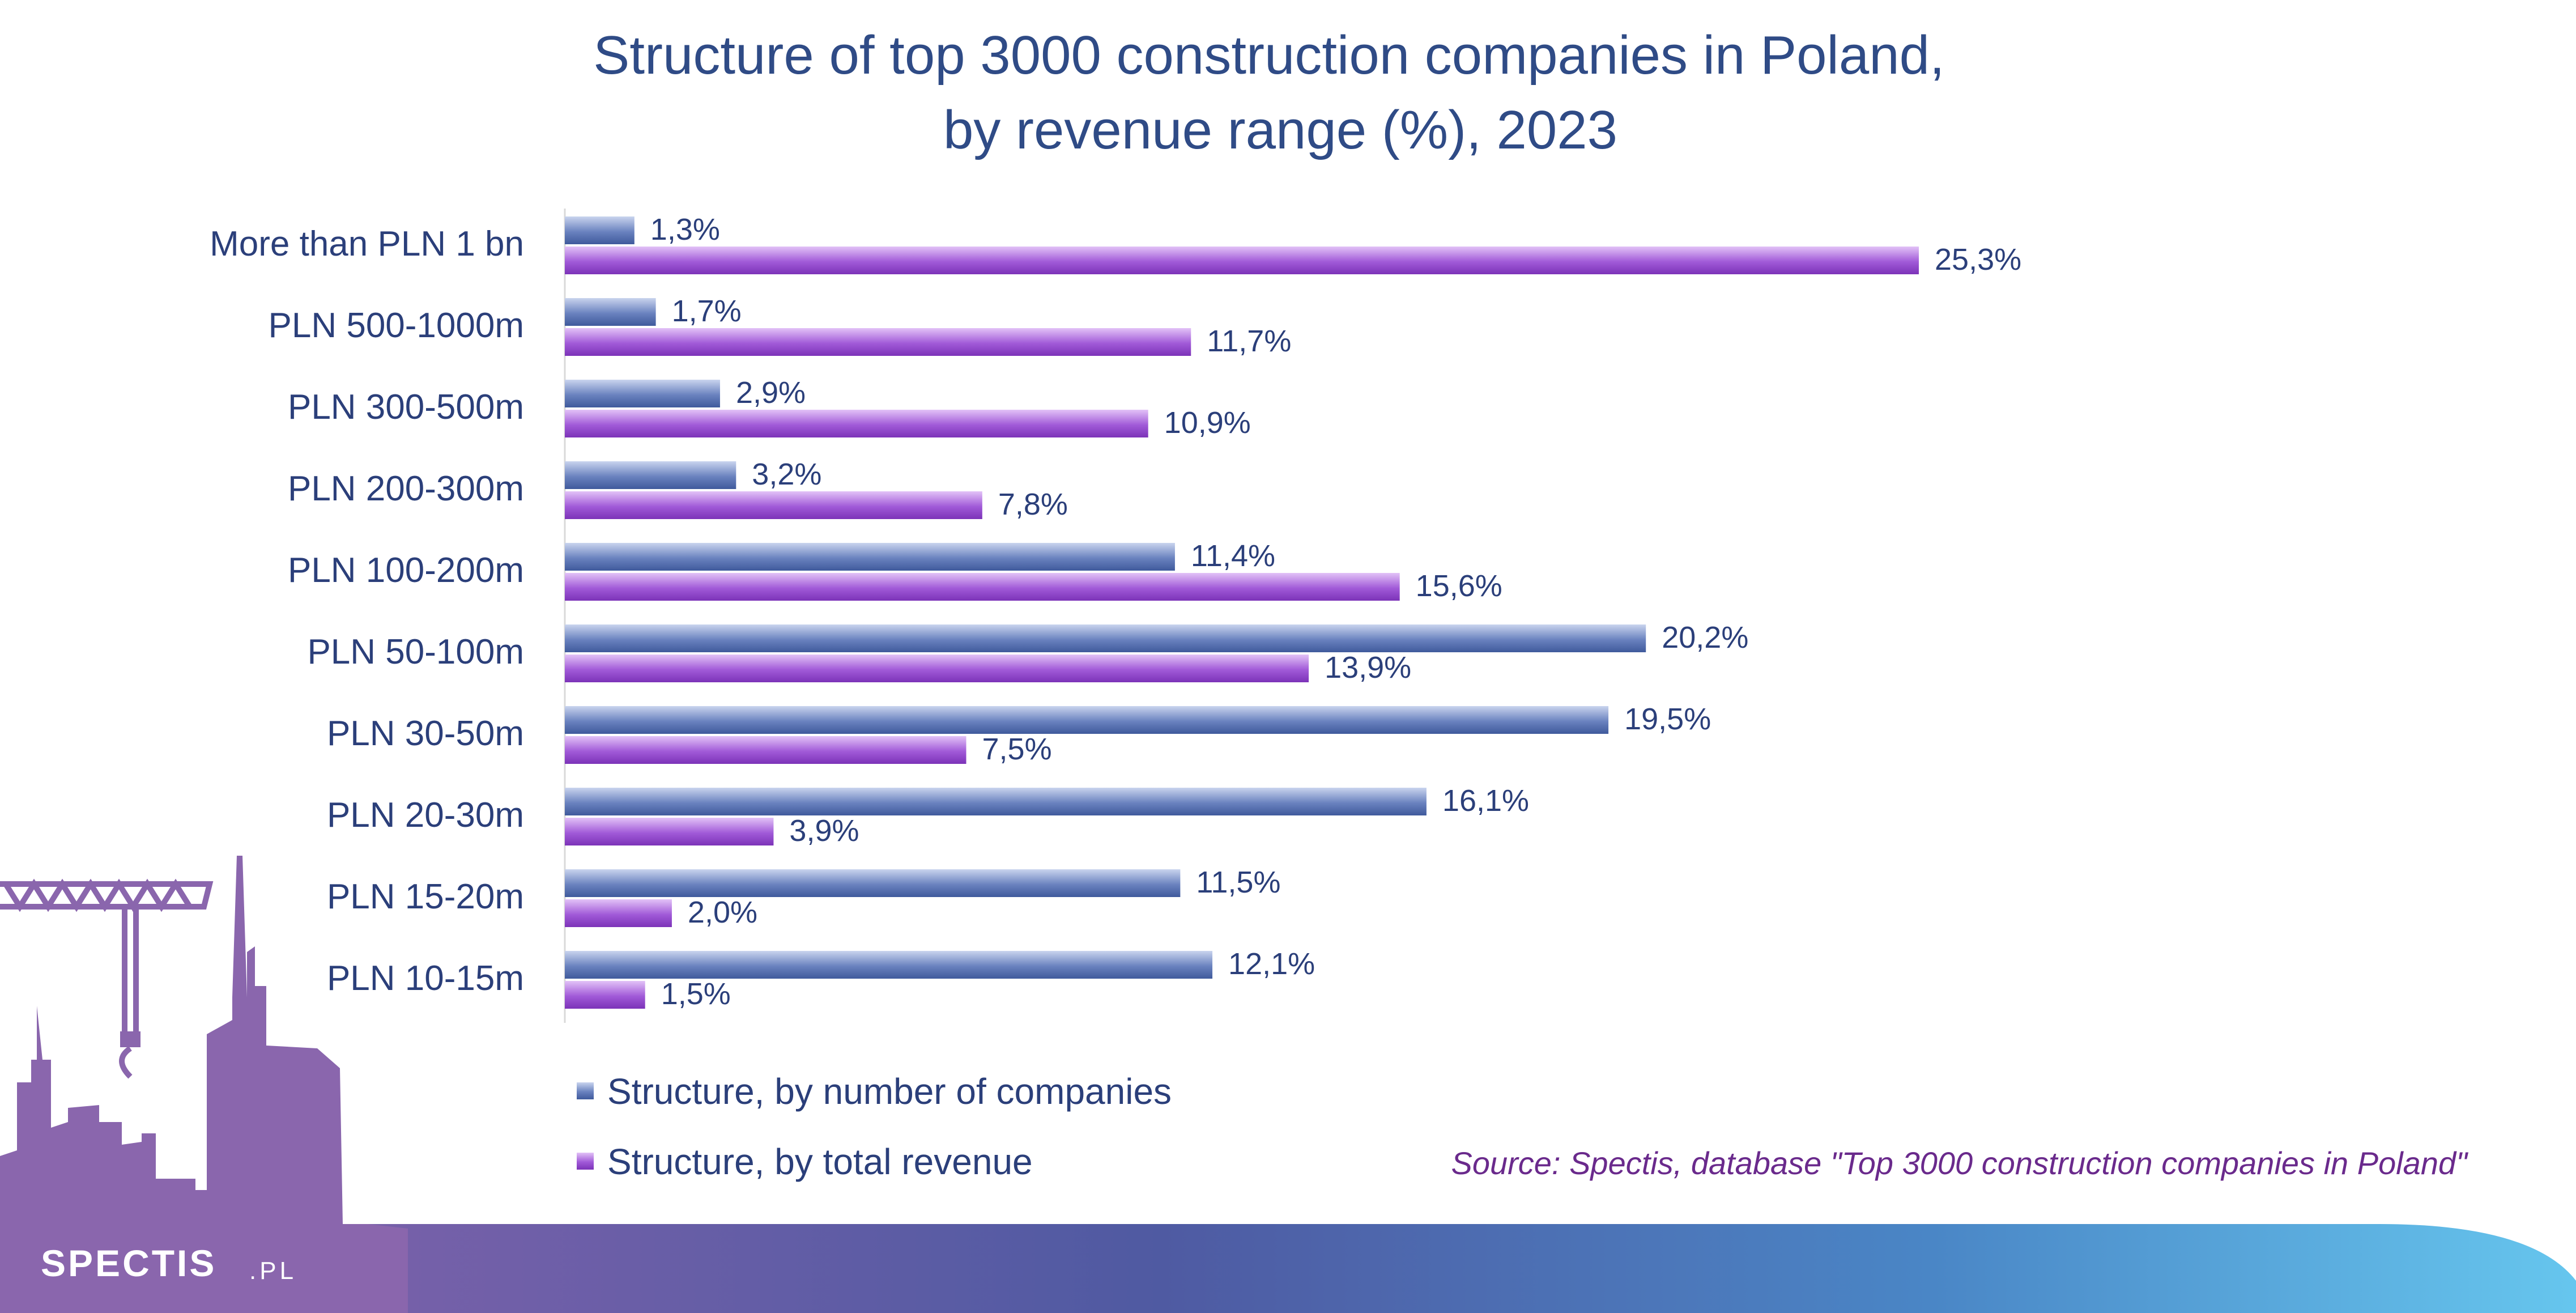  Describe the element at coordinates (820, 1161) in the screenshot. I see `legend-label-revenue: Structure, by total revenue` at that location.